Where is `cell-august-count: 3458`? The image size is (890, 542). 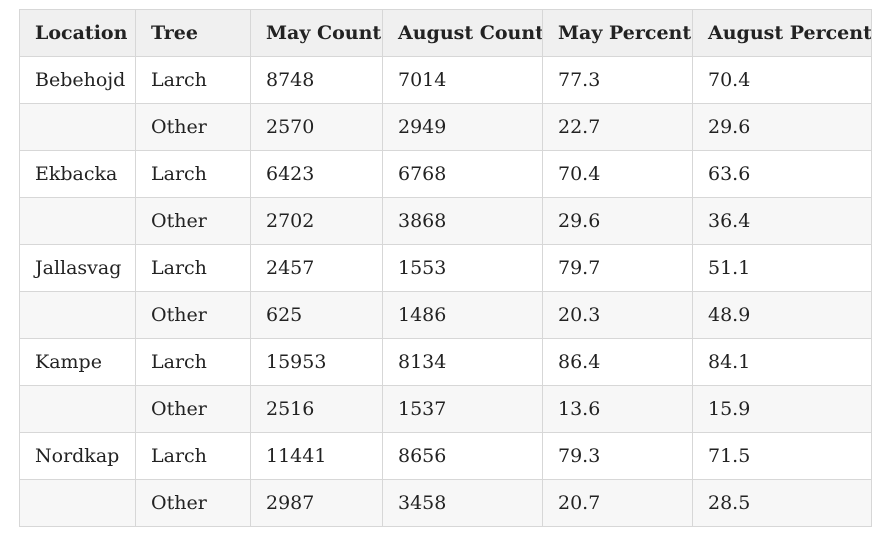
cell-august-count: 3458 is located at coordinates (462, 503).